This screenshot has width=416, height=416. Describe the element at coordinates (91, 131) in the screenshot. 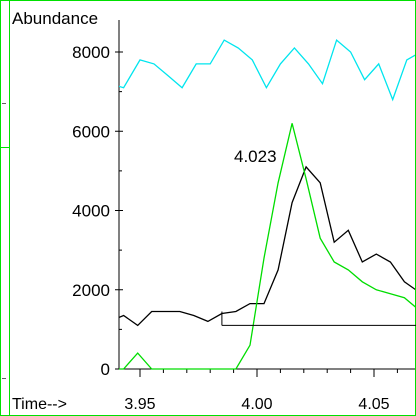

I see `y-tick-label: 6000` at that location.